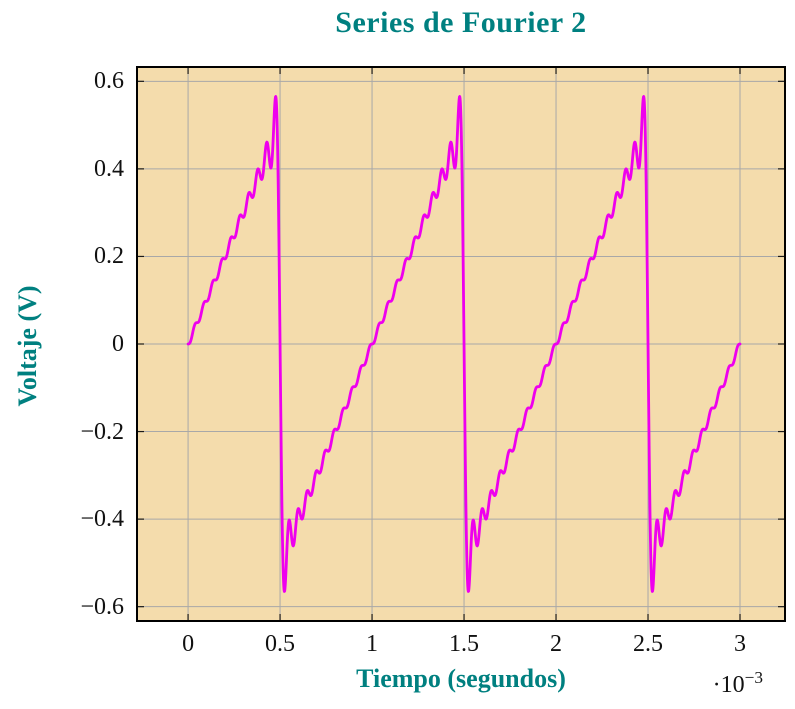 The width and height of the screenshot is (795, 709). I want to click on y-tick-label: 0.4, so click(109, 168).